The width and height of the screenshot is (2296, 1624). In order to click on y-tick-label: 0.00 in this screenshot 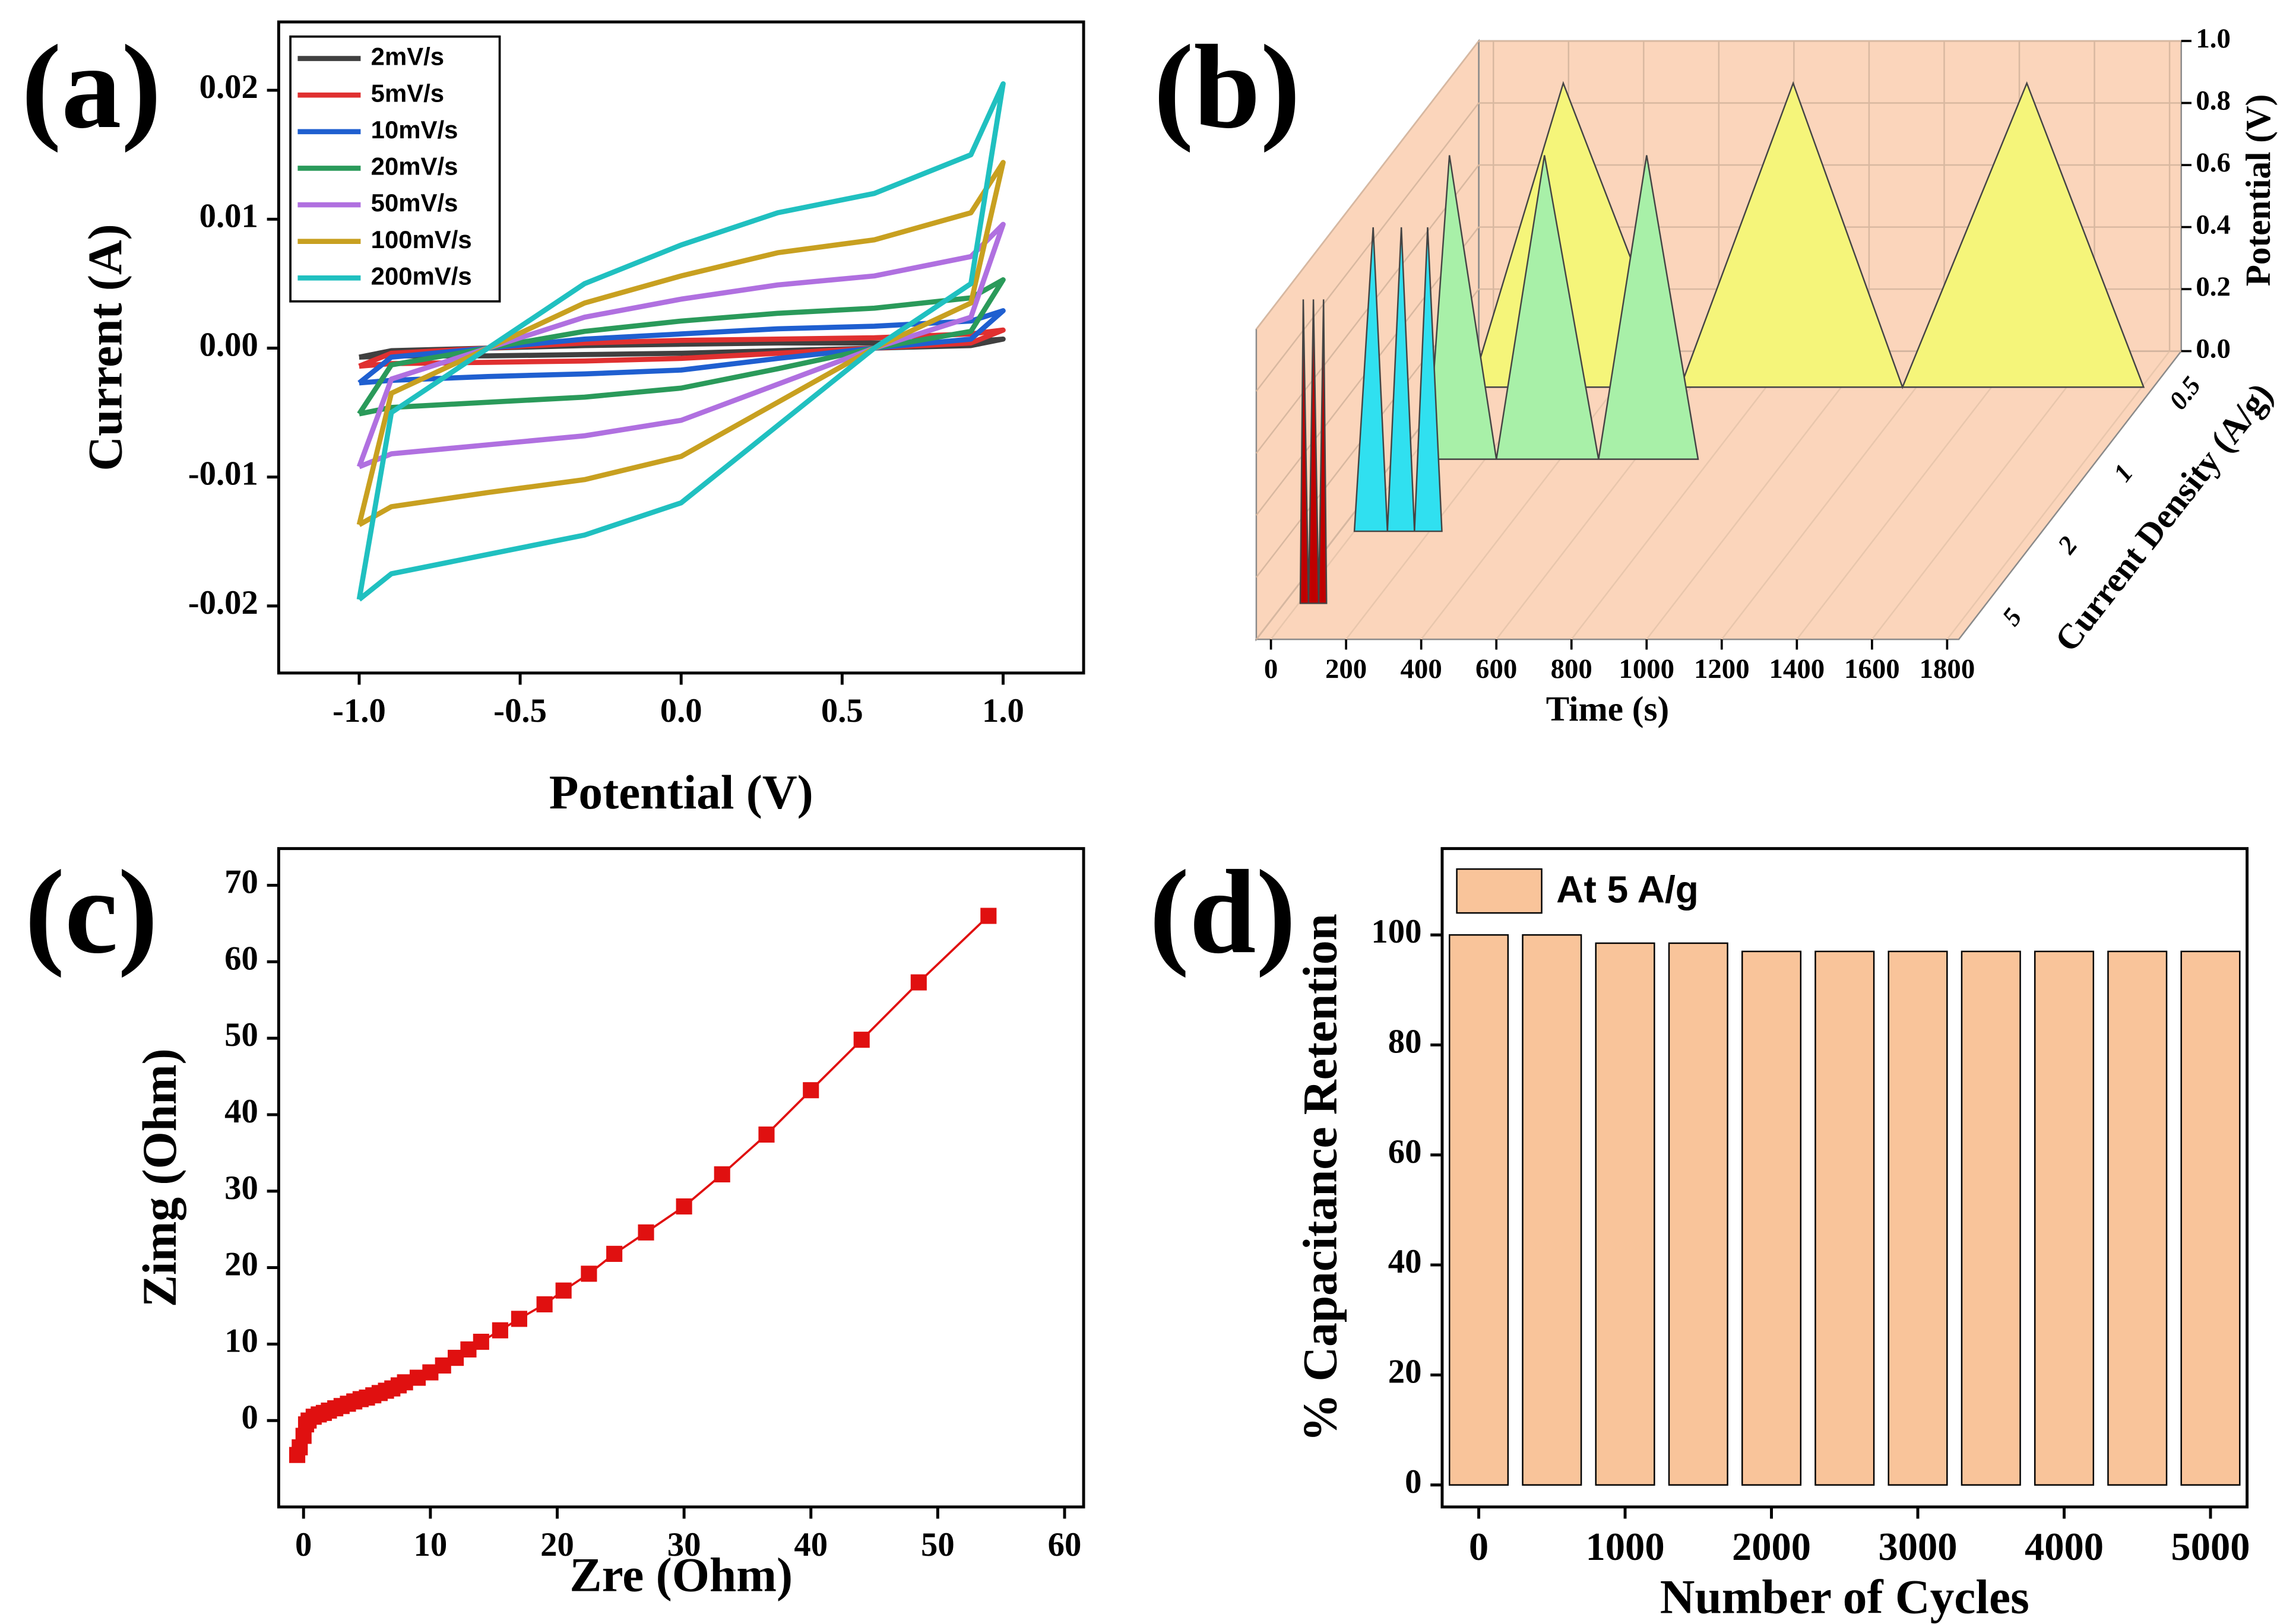, I will do `click(228, 345)`.